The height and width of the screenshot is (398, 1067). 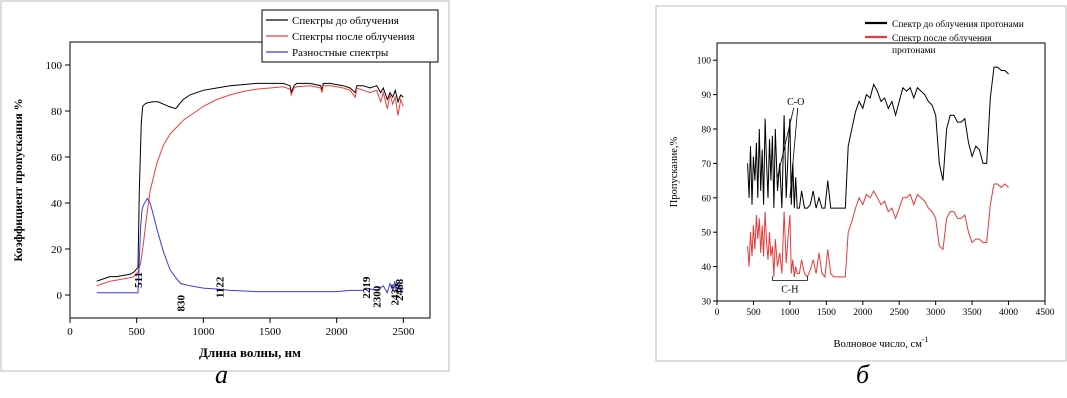 What do you see at coordinates (250, 352) in the screenshot?
I see `x-axis-label: Длина волны, нм` at bounding box center [250, 352].